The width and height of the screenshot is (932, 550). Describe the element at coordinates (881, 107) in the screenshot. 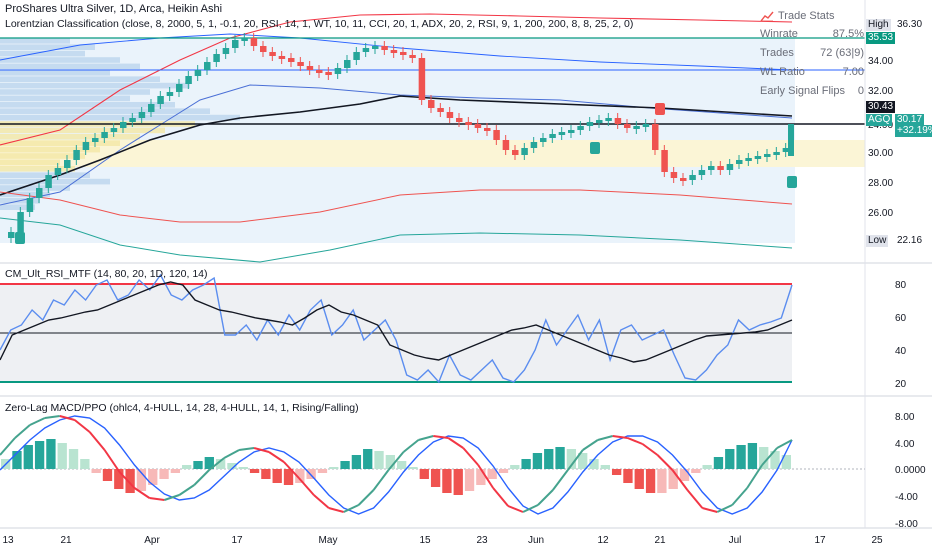

I see `level-30-tag: 30.43` at that location.